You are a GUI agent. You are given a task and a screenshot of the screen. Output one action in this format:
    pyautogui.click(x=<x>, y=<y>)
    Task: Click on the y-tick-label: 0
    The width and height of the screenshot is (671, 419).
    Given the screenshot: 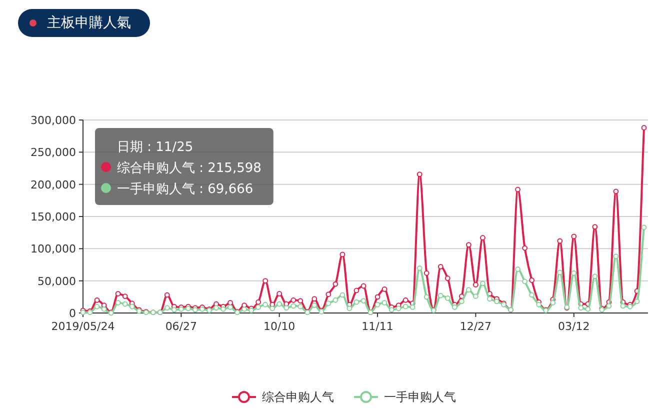 What is the action you would take?
    pyautogui.click(x=72, y=313)
    